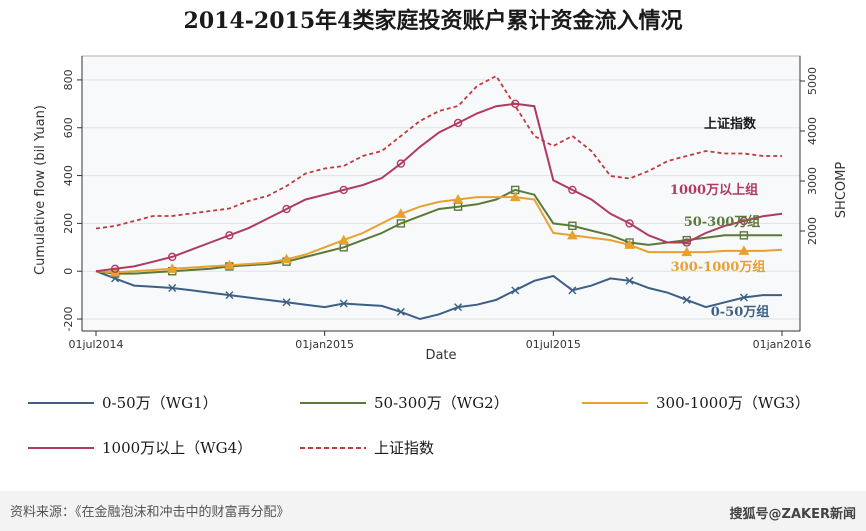 This screenshot has height=531, width=866. I want to click on y2-tick-label: 2000, so click(812, 231).